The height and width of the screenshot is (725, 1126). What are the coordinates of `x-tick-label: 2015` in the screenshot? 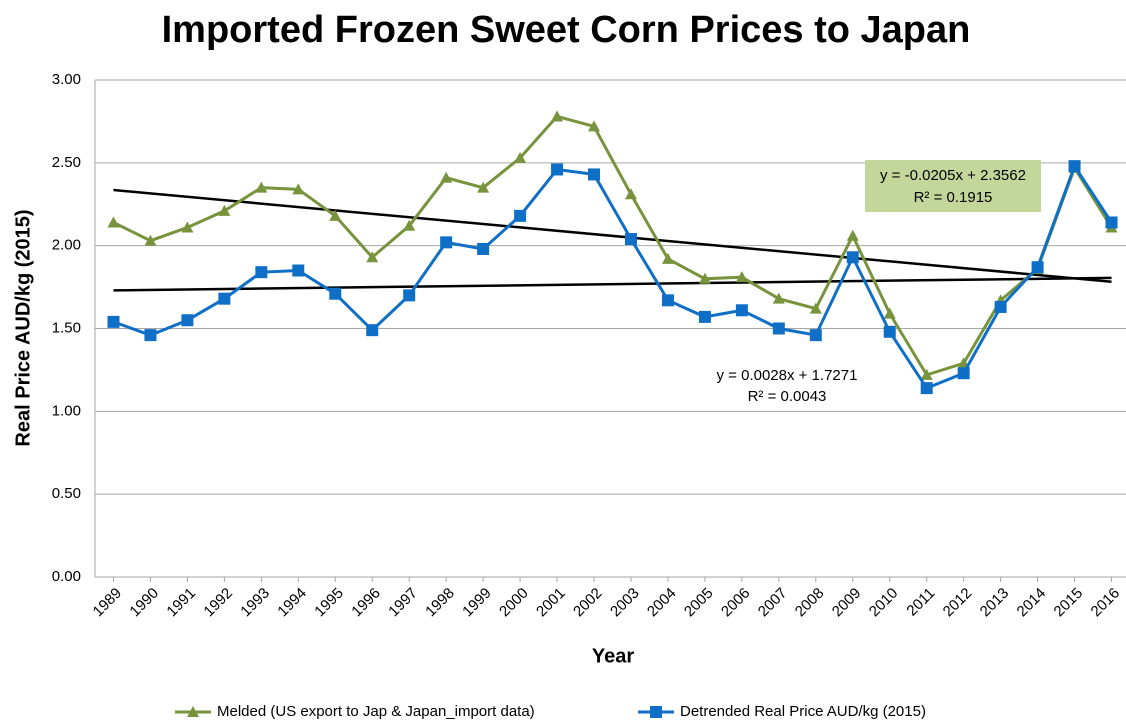 It's located at (1069, 603).